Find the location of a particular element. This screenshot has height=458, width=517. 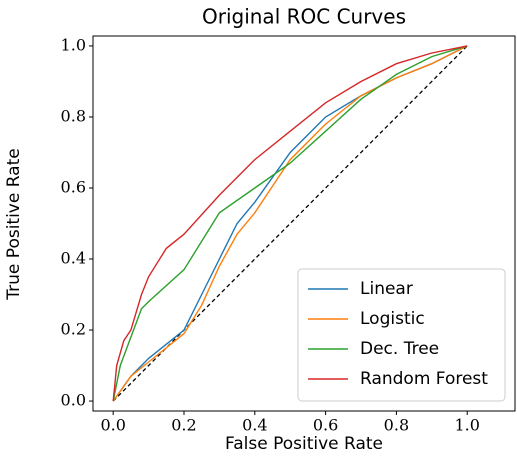

y-axis-label: True Positive Rate is located at coordinates (14, 224).